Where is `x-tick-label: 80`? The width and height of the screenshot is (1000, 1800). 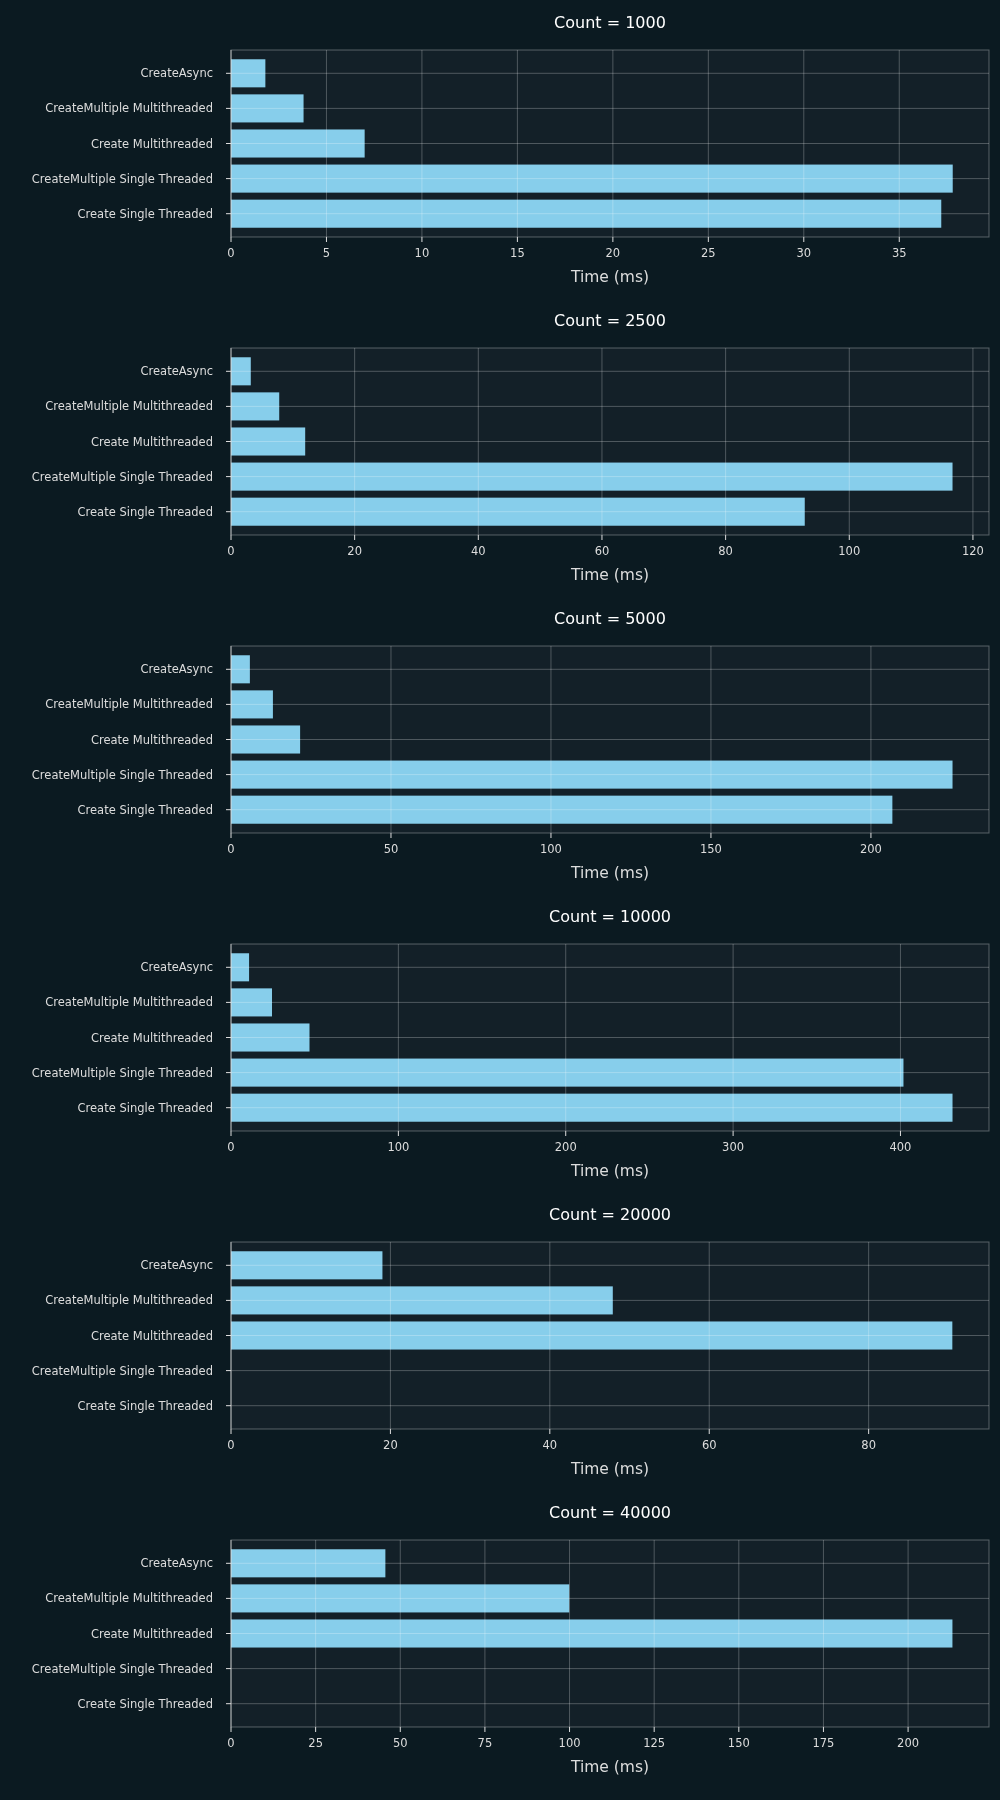 x-tick-label: 80 is located at coordinates (725, 551).